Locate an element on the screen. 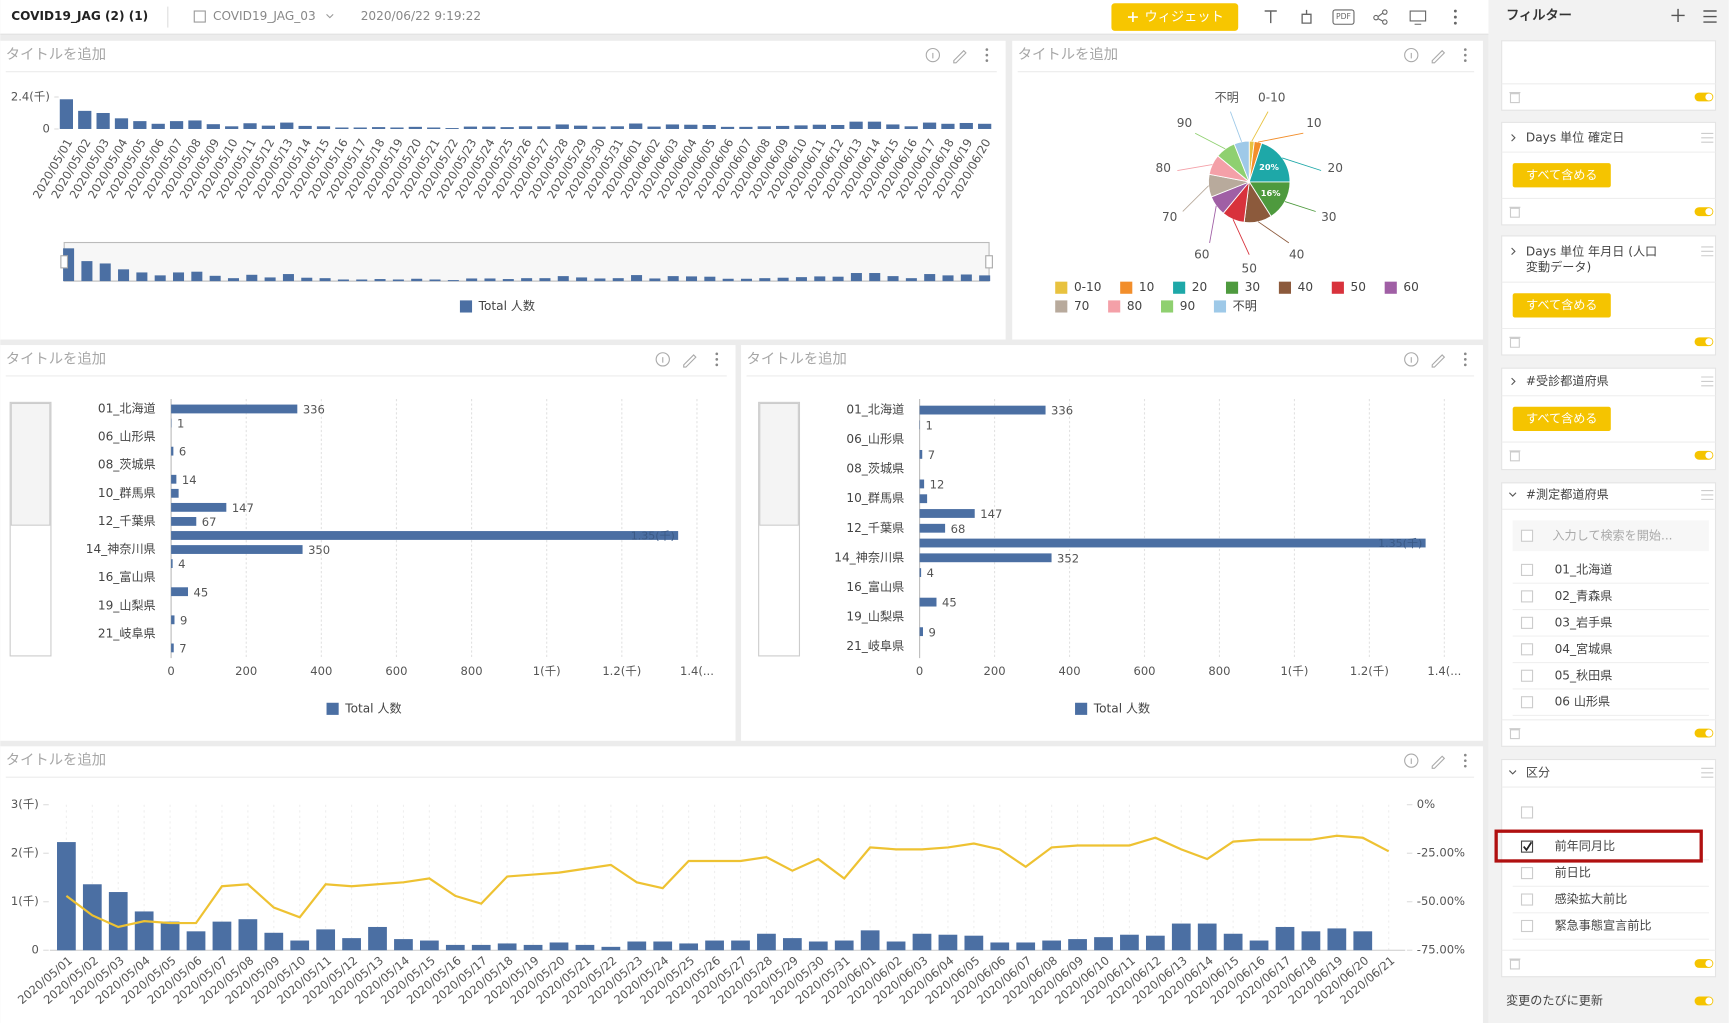 This screenshot has width=1729, height=1023. dataset-name: COVID19_JAG_03 is located at coordinates (264, 16).